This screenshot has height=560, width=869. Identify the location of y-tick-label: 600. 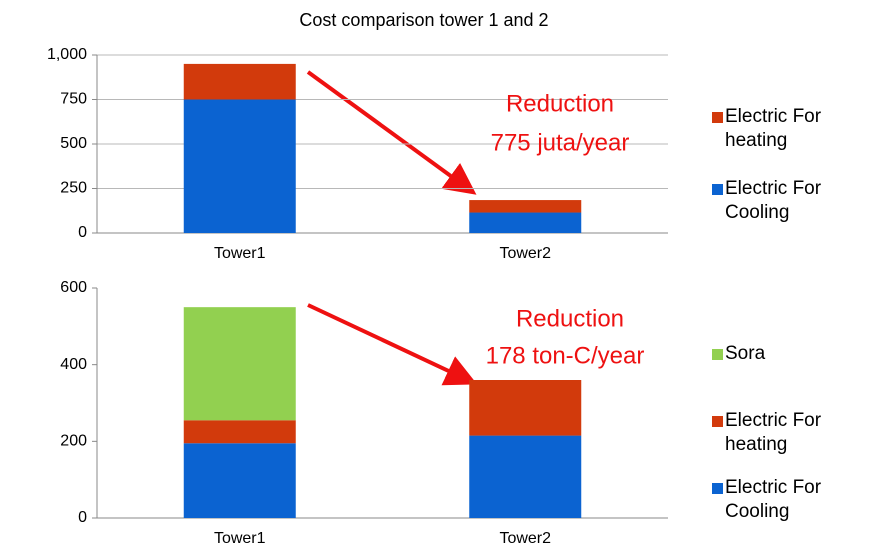
(73, 287).